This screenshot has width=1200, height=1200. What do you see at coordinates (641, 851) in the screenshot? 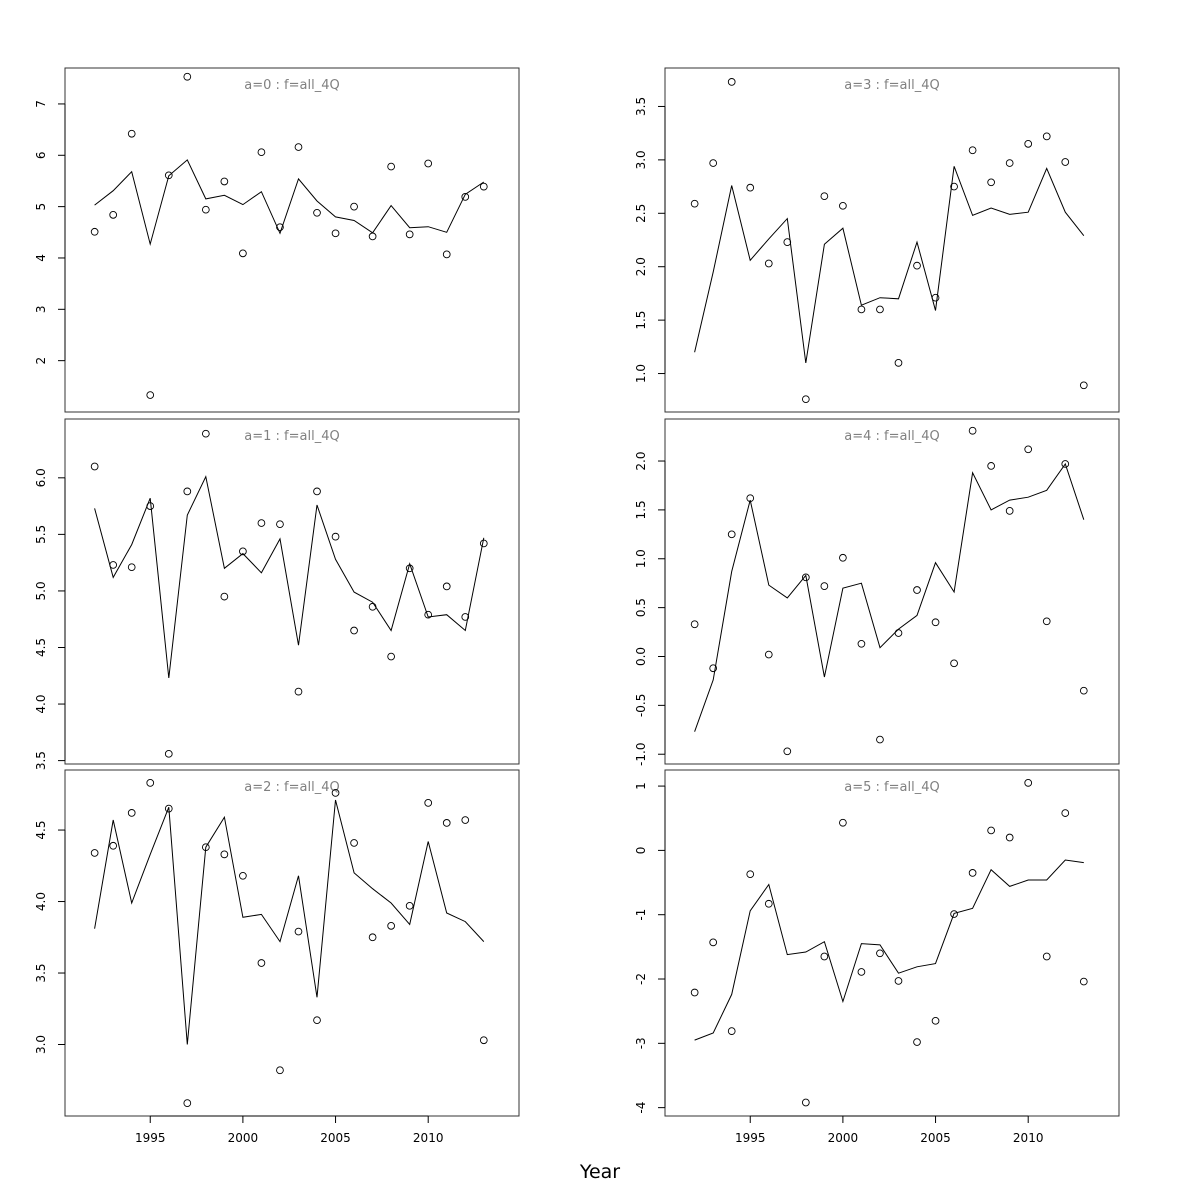
I see `y-tick-label: 0` at bounding box center [641, 851].